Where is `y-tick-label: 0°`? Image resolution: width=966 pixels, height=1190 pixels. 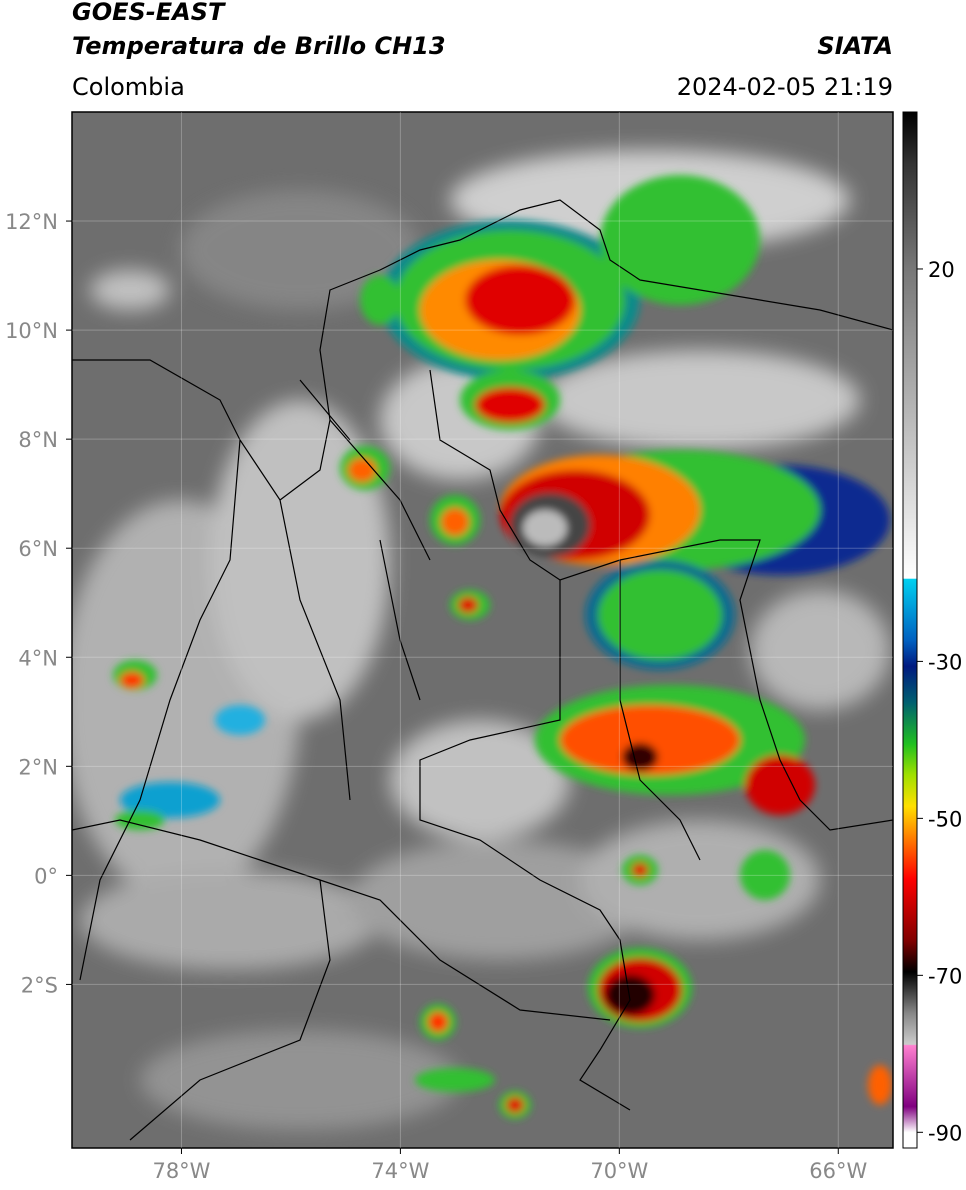
y-tick-label: 0° is located at coordinates (46, 876).